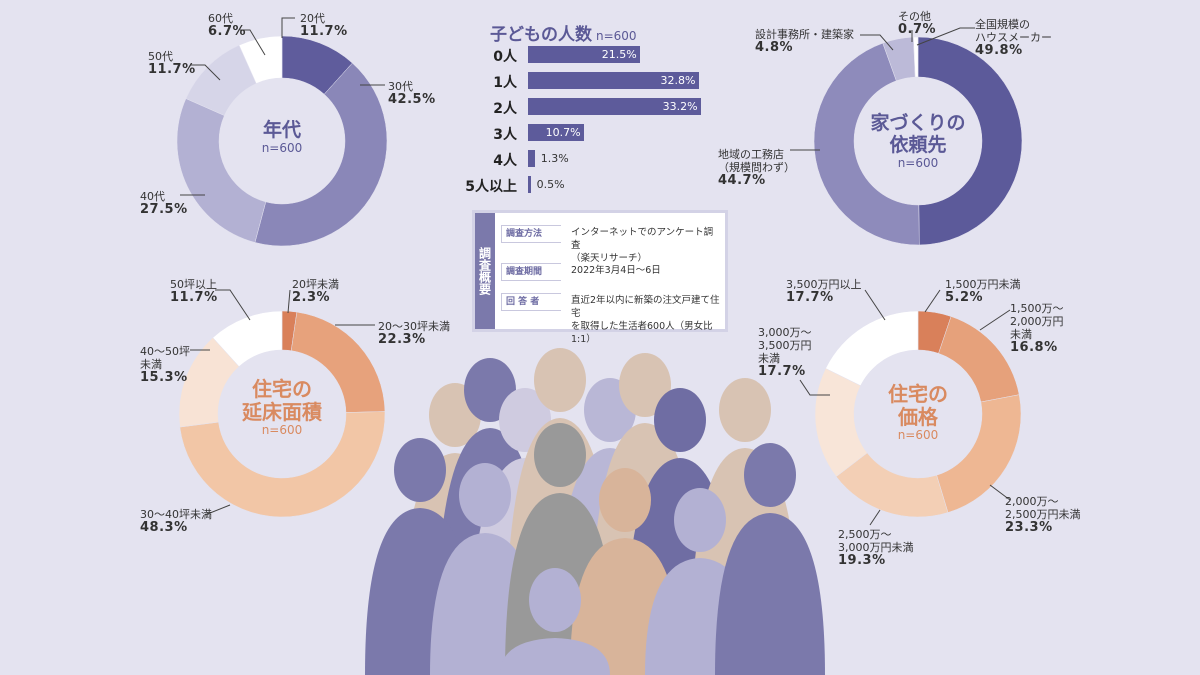 The height and width of the screenshot is (675, 1200). I want to click on bar-row: 4人 1.3%, so click(600, 159).